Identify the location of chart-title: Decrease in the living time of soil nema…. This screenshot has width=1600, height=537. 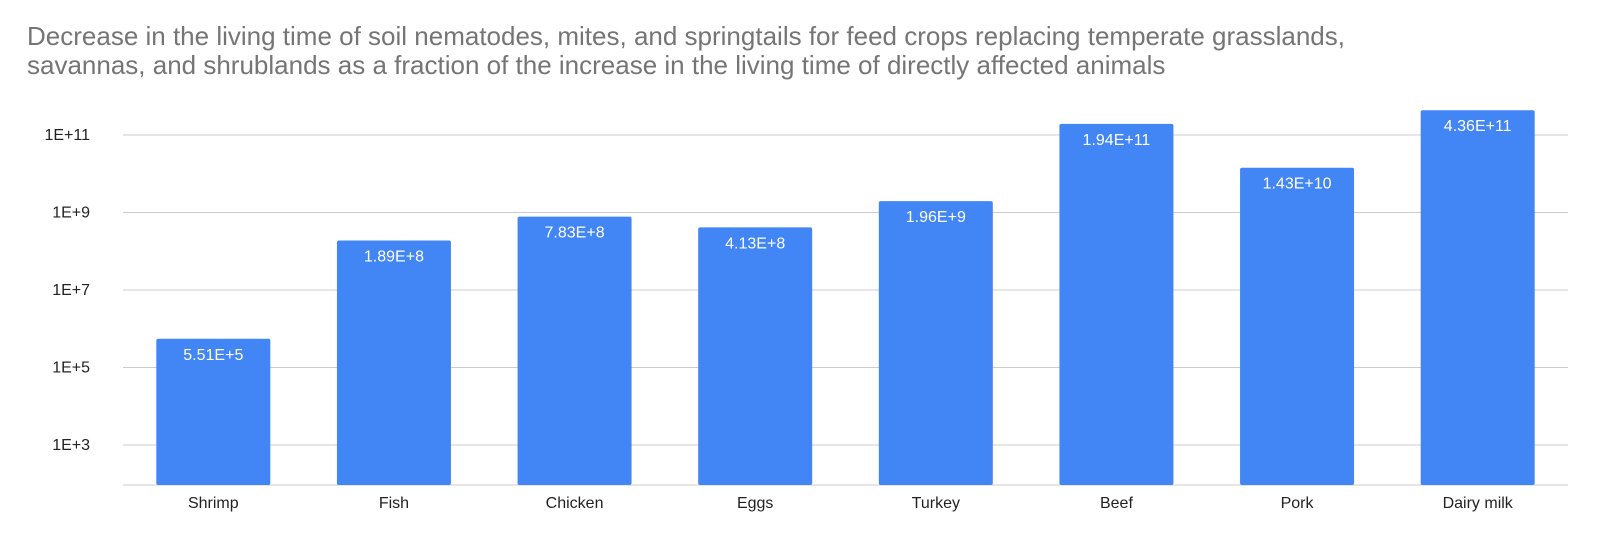
(807, 51).